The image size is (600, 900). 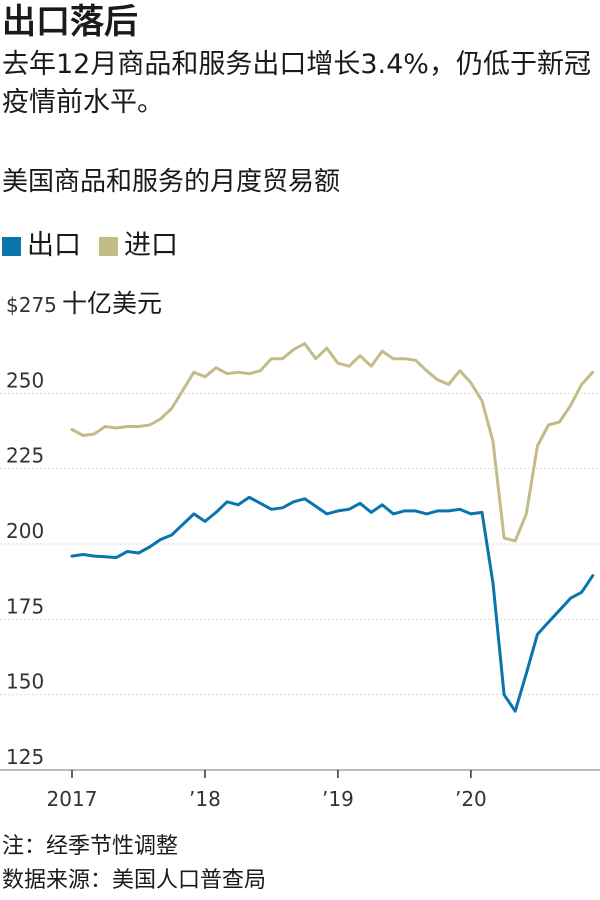 I want to click on y-tick-label: 225, so click(x=25, y=456).